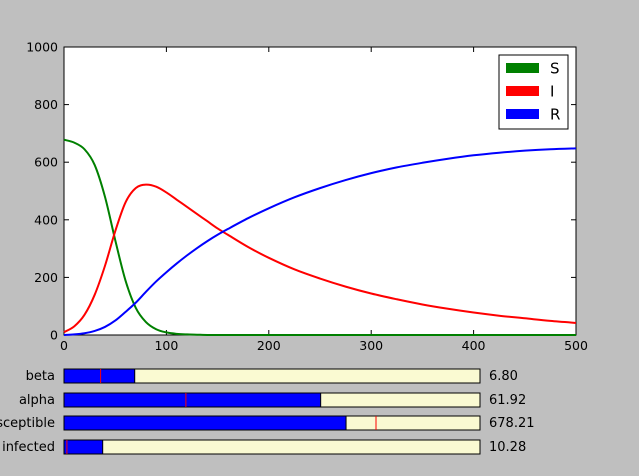 The image size is (639, 476). Describe the element at coordinates (522, 114) in the screenshot. I see `legend-swatch-r` at that location.